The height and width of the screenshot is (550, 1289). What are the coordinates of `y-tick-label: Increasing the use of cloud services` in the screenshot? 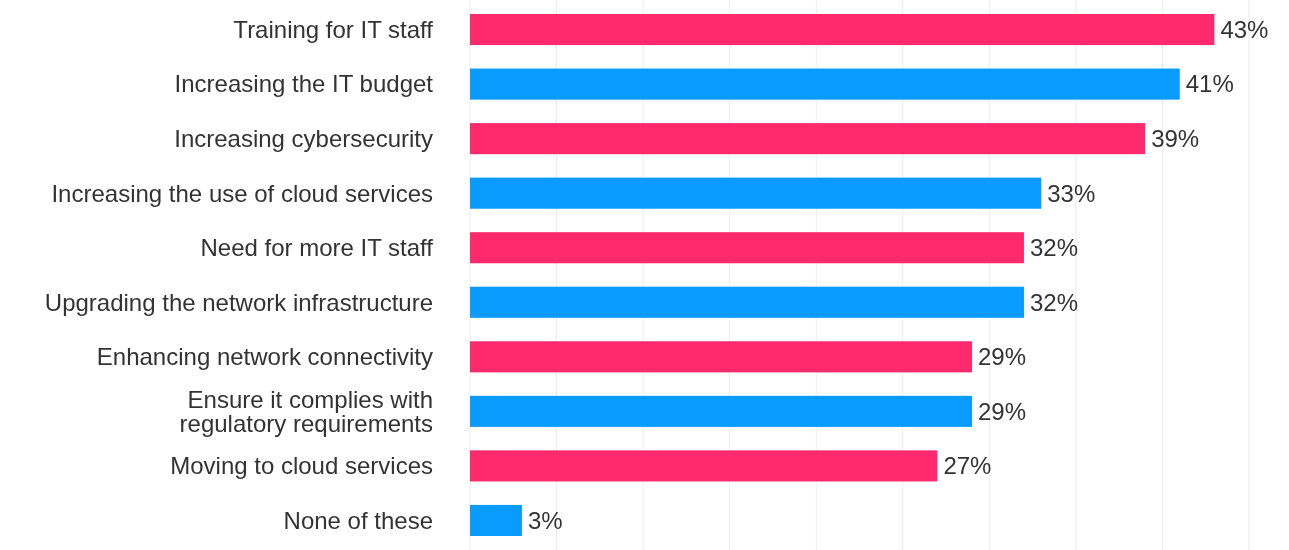 It's located at (242, 193).